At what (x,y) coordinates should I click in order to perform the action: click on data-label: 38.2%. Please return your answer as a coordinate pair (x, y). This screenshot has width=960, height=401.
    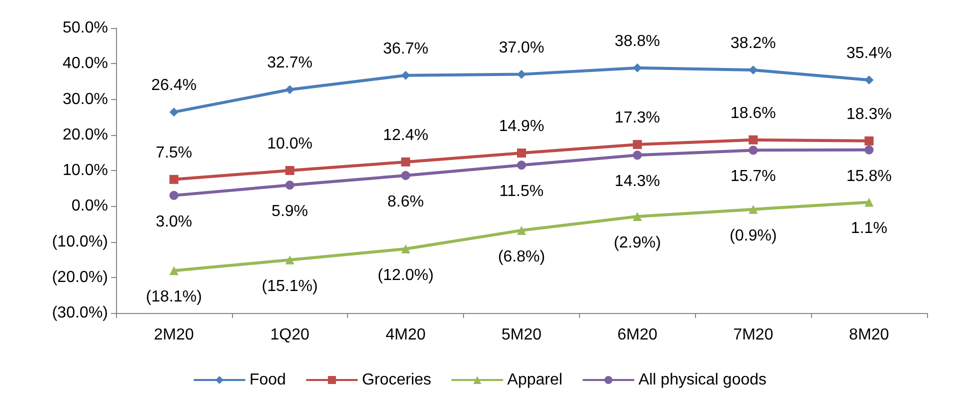
    Looking at the image, I should click on (753, 43).